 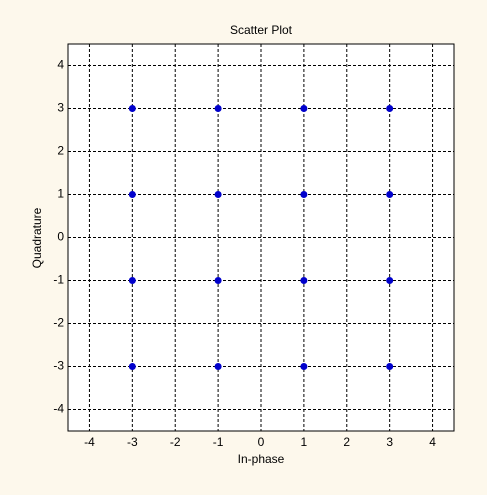 What do you see at coordinates (60, 151) in the screenshot?
I see `y-tick-label: 2` at bounding box center [60, 151].